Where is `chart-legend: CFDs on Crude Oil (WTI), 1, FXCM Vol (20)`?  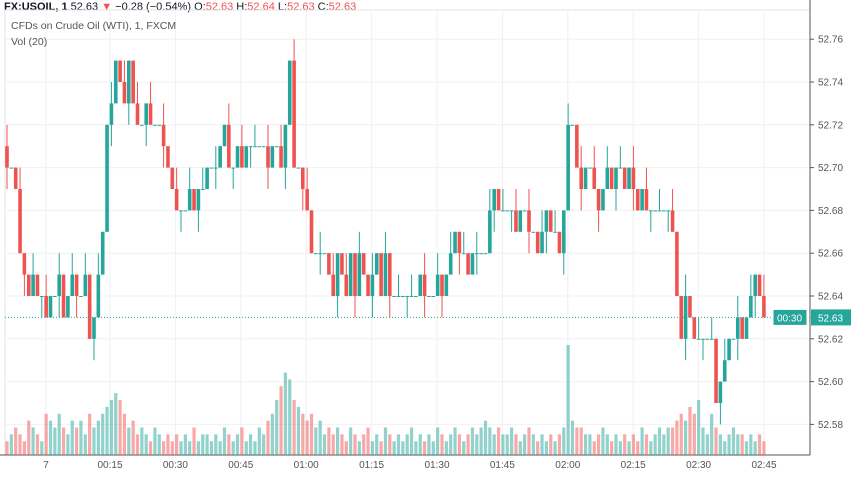 chart-legend: CFDs on Crude Oil (WTI), 1, FXCM Vol (20) is located at coordinates (93, 34).